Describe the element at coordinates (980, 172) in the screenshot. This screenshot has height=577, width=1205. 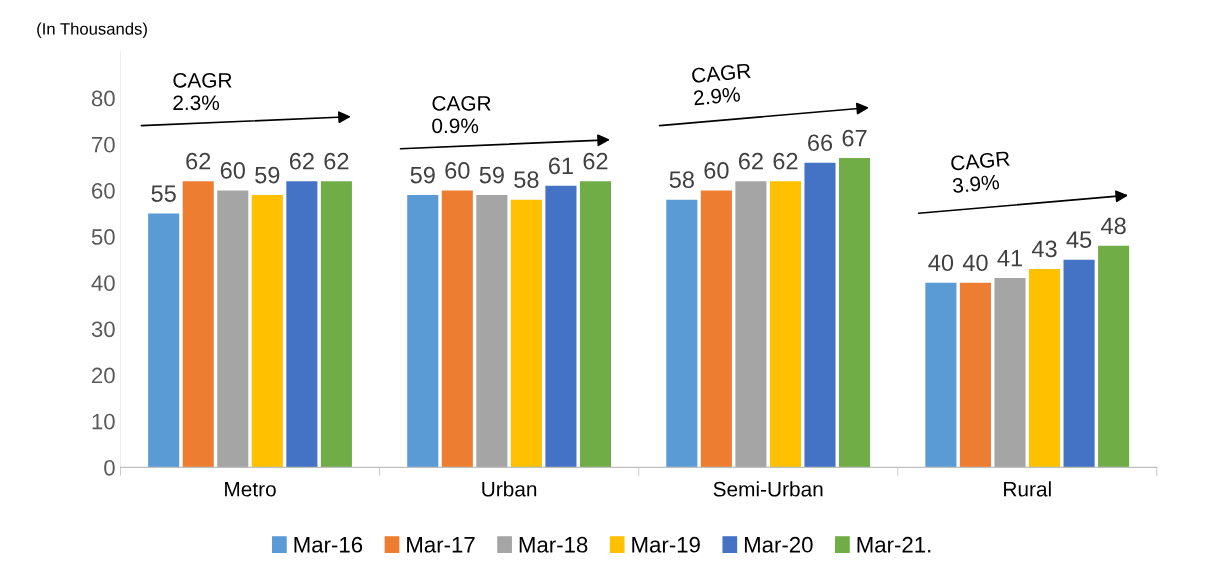
I see `annotation: CAGR 3.9%` at that location.